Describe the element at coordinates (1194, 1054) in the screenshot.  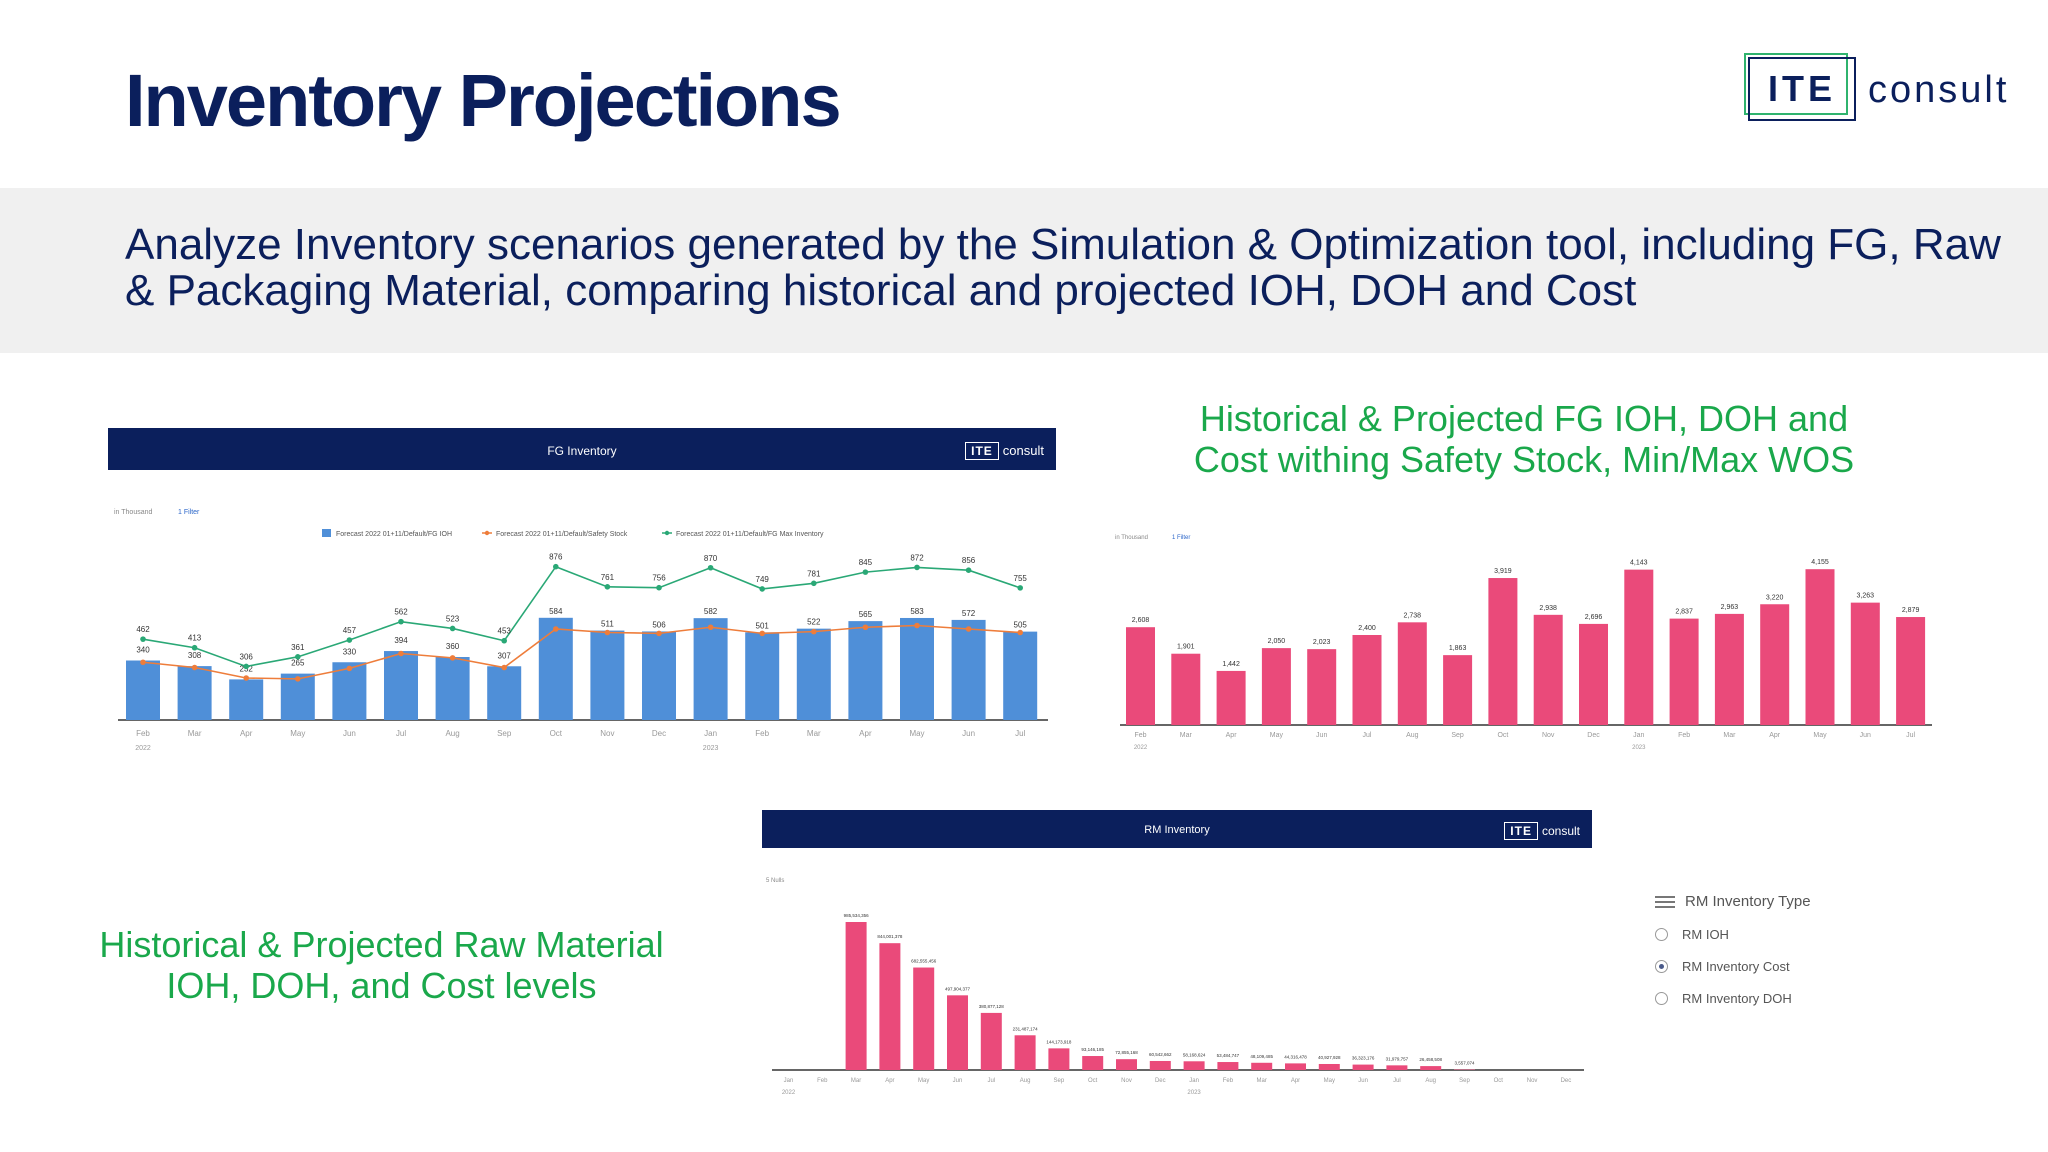
I see `bar-label: 58,168,624` at that location.